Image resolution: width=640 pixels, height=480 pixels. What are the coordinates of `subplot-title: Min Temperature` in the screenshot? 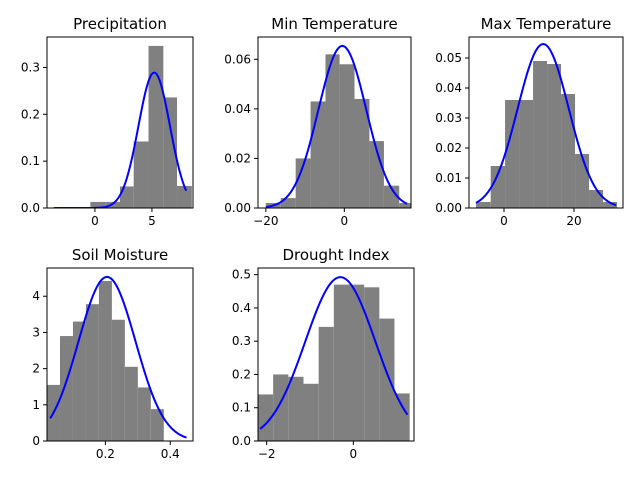 It's located at (334, 24).